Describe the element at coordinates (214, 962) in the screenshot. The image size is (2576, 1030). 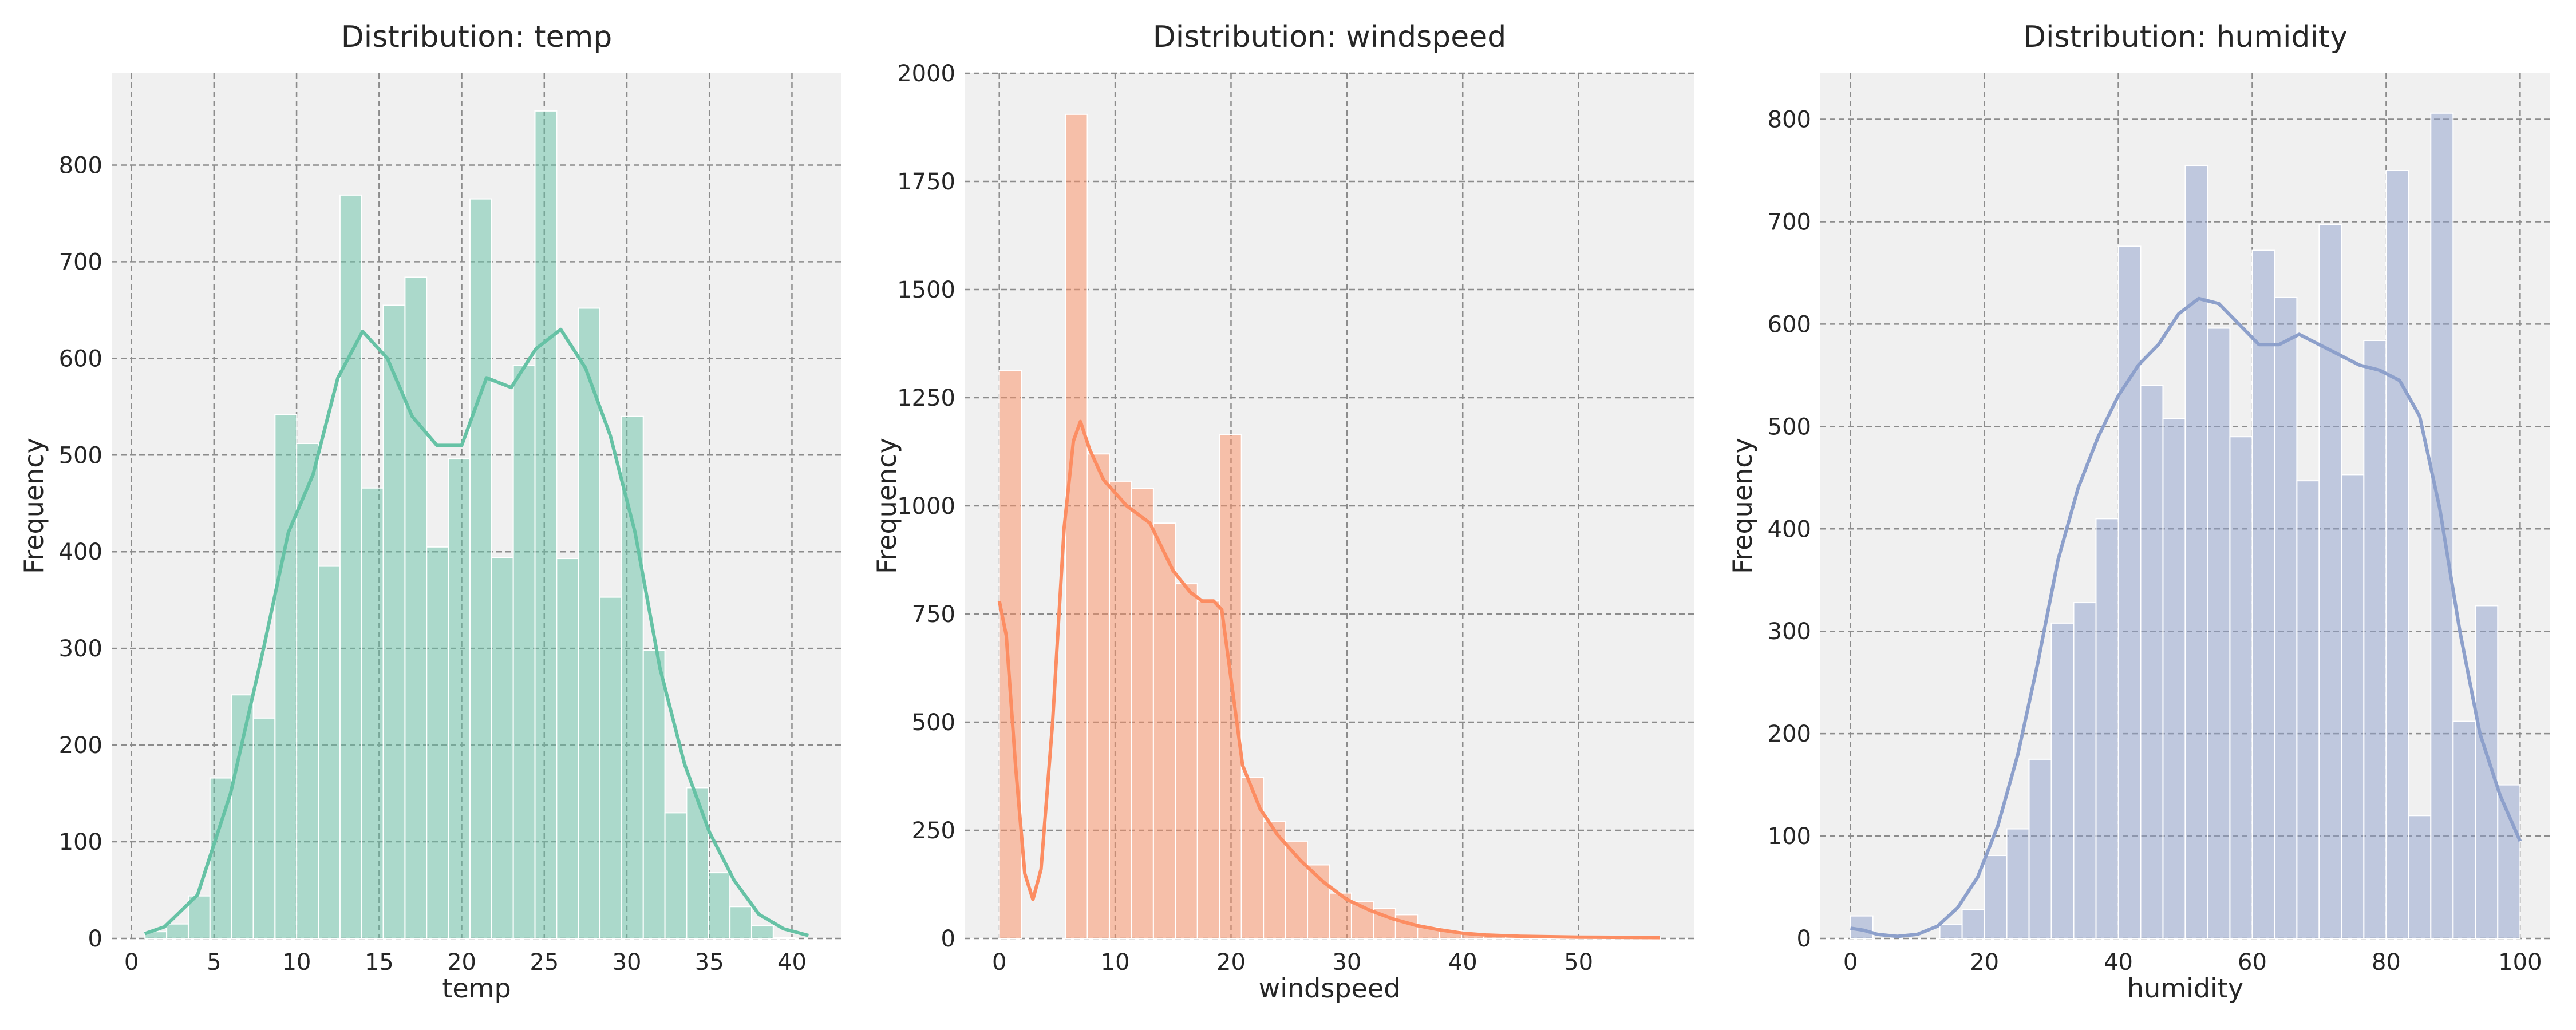
I see `x-tick-label: 5` at that location.